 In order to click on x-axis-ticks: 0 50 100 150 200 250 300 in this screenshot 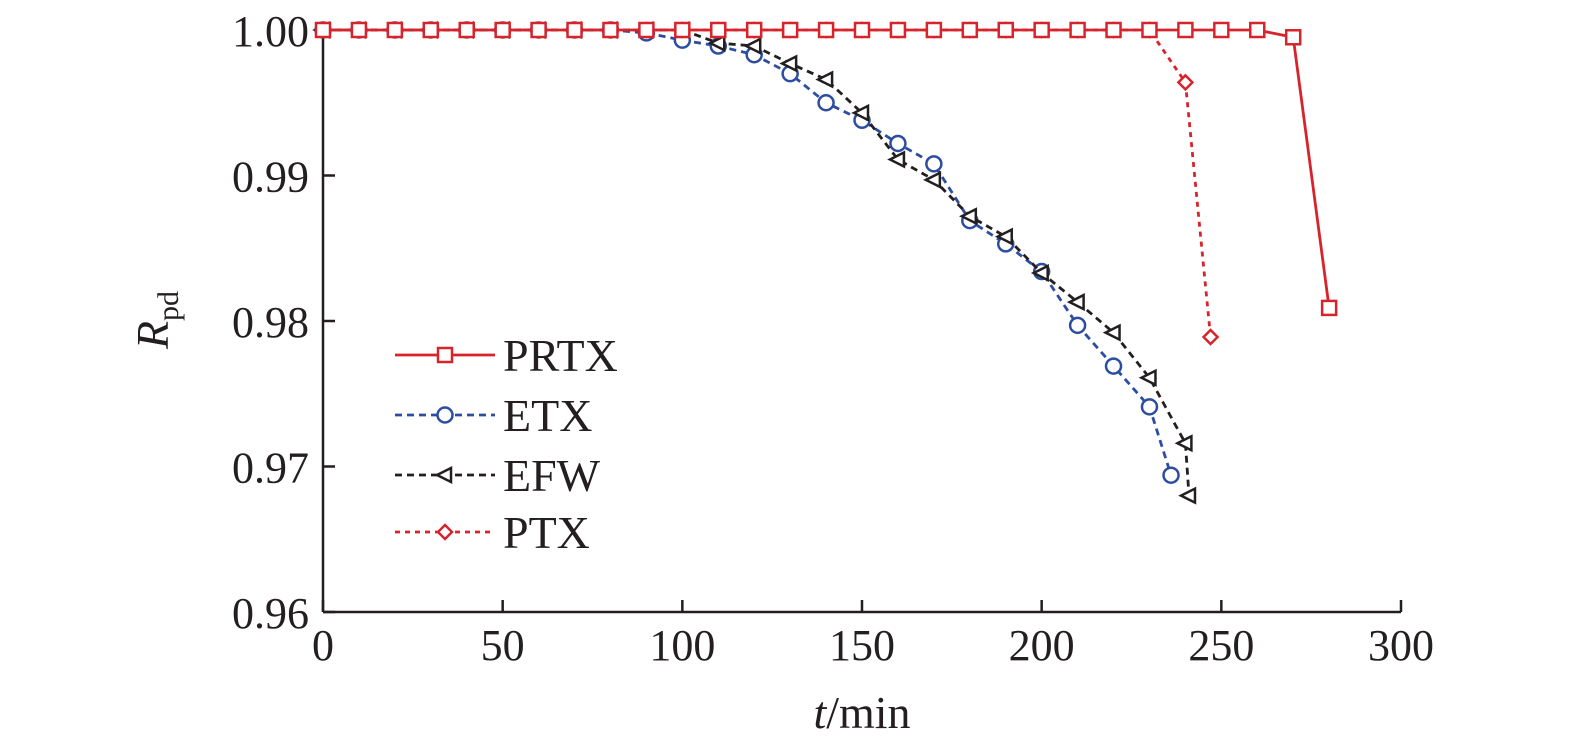, I will do `click(873, 635)`.